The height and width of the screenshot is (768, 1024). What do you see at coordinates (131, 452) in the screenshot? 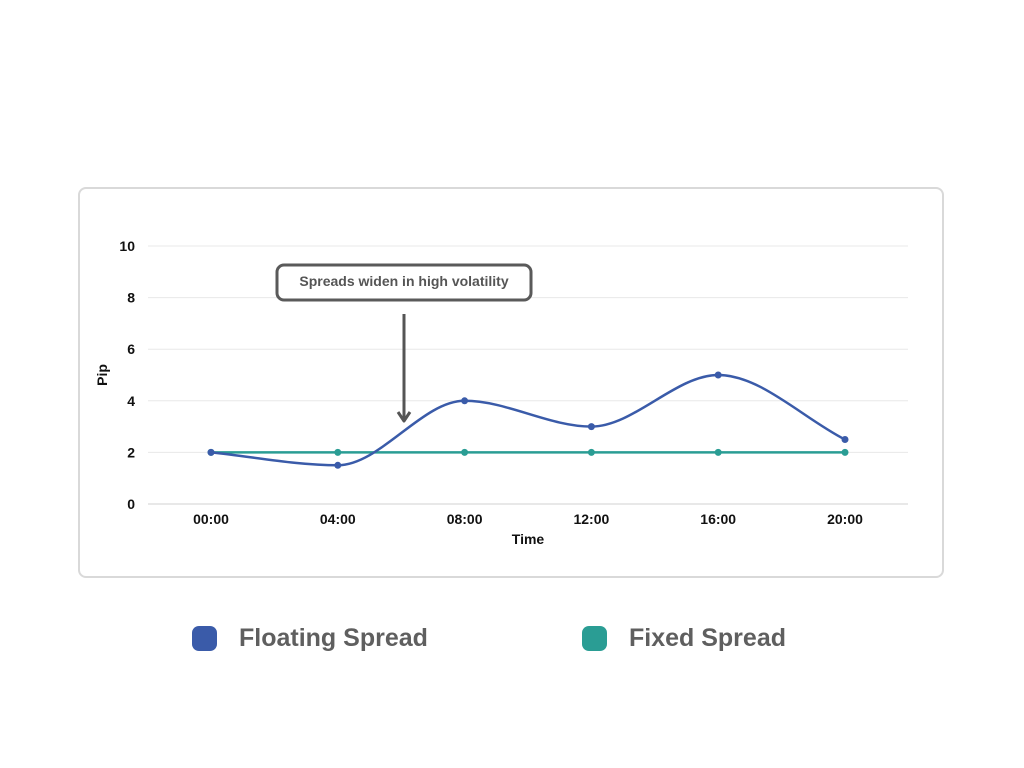
I see `y-tick-label: 2` at bounding box center [131, 452].